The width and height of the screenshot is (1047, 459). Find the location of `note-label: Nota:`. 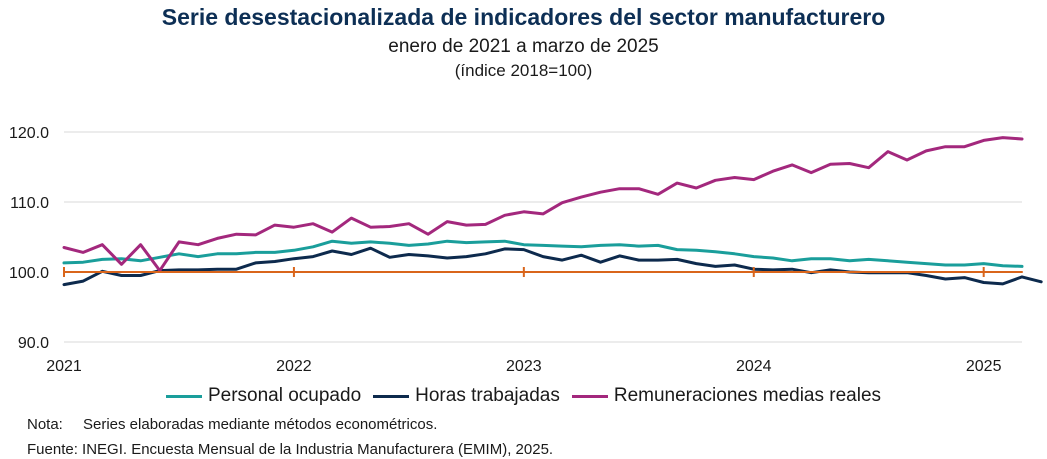

note-label: Nota: is located at coordinates (45, 424).